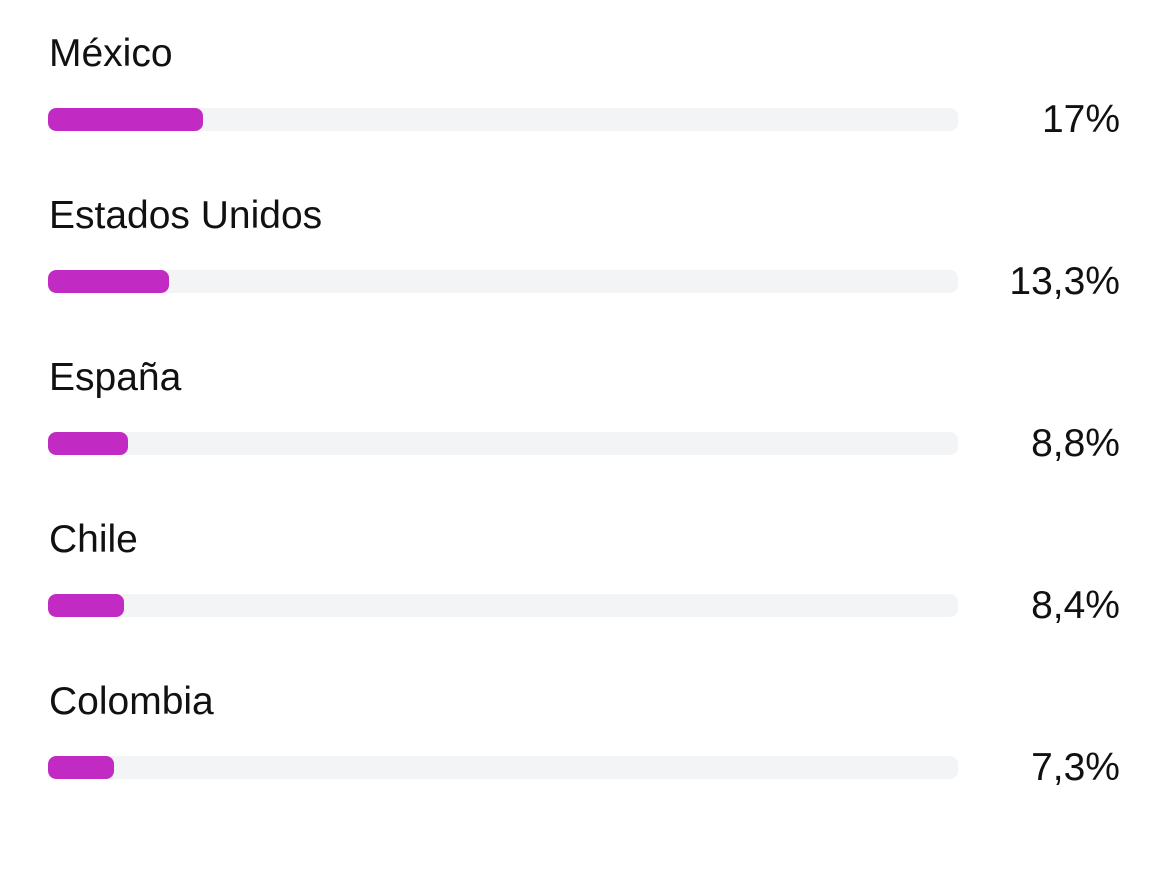 Image resolution: width=1170 pixels, height=890 pixels. Describe the element at coordinates (1075, 767) in the screenshot. I see `percent-value: 7,3%` at that location.